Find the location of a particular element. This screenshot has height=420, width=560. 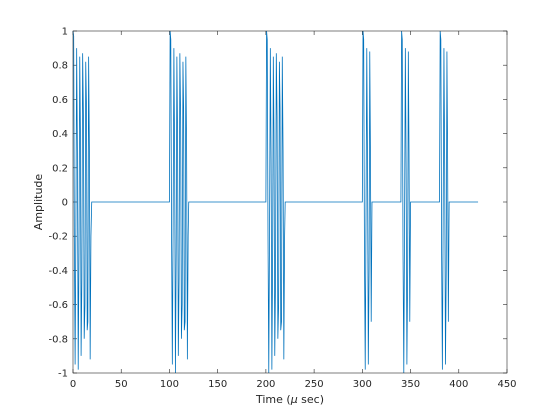

x-tick-label: 100 is located at coordinates (169, 384).